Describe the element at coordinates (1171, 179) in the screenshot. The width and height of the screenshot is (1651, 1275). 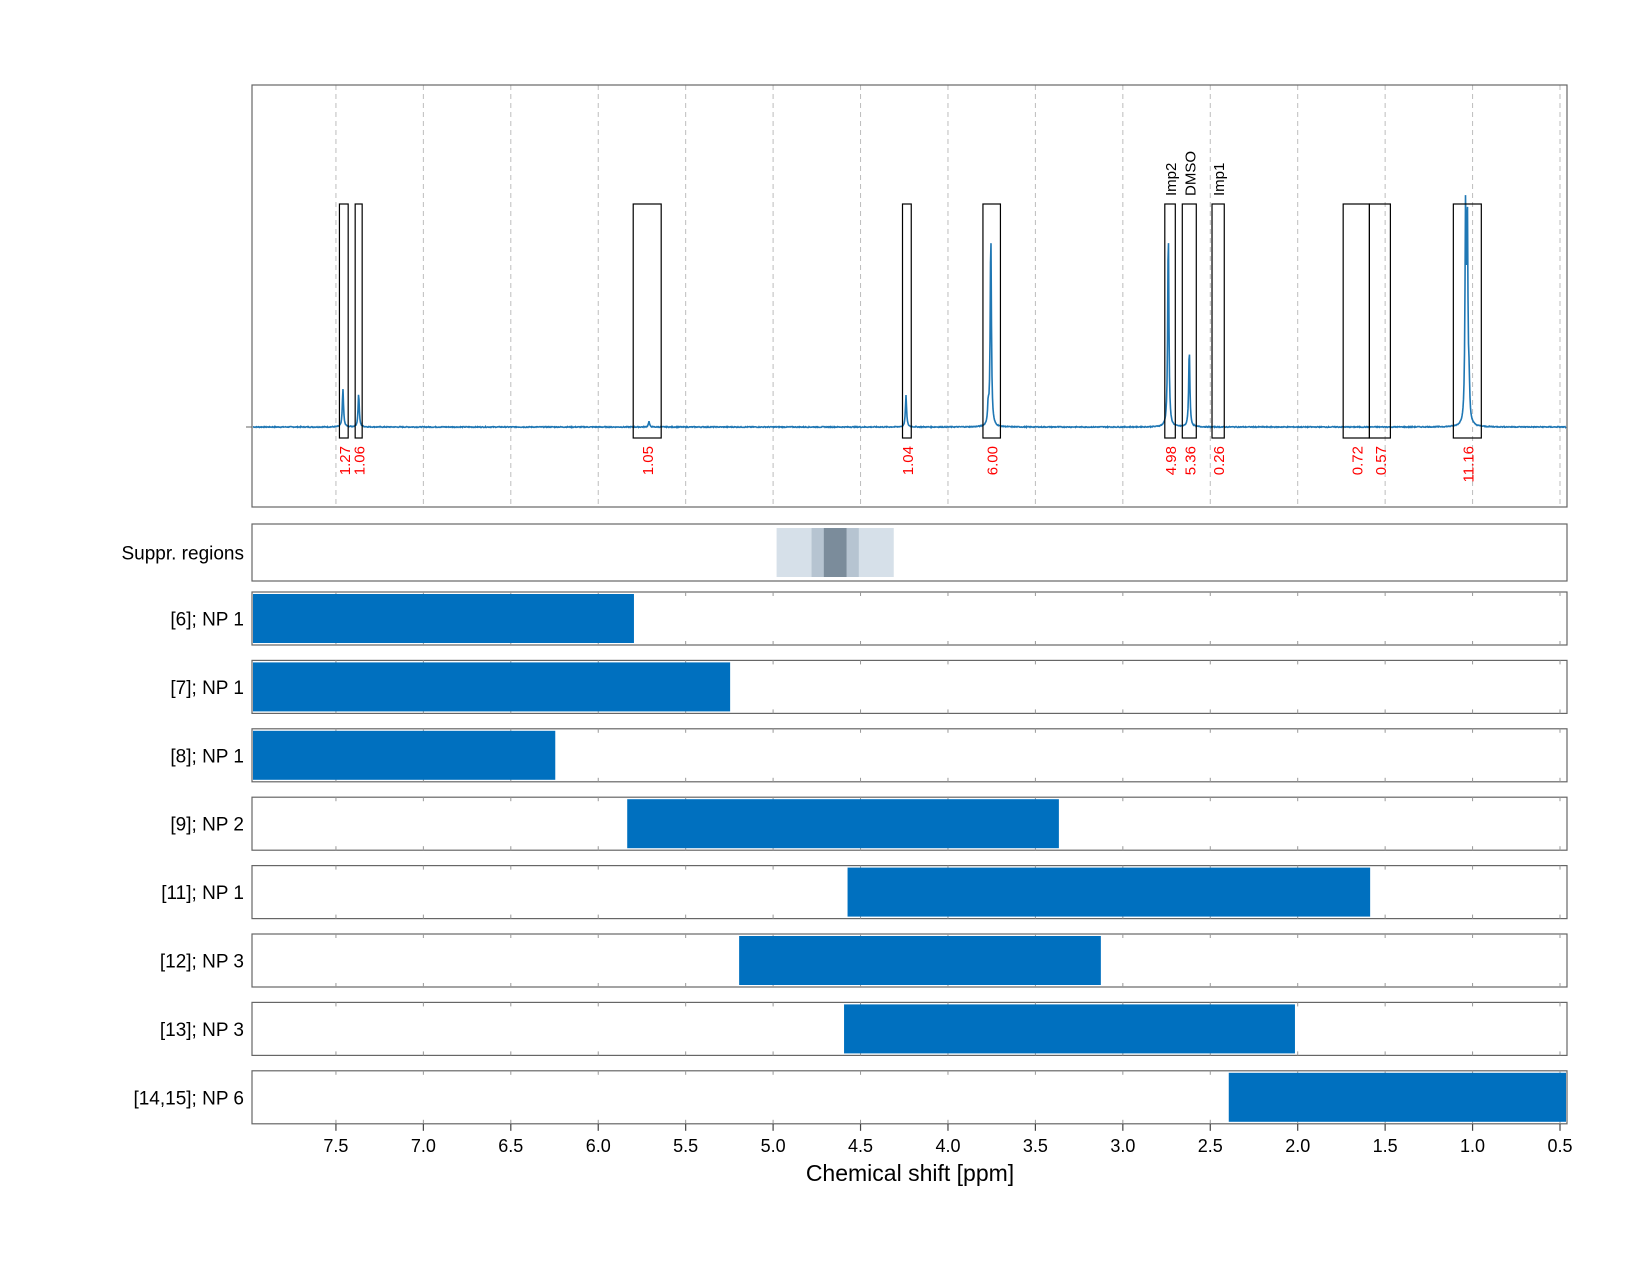
I see `peak-label: Imp2` at that location.